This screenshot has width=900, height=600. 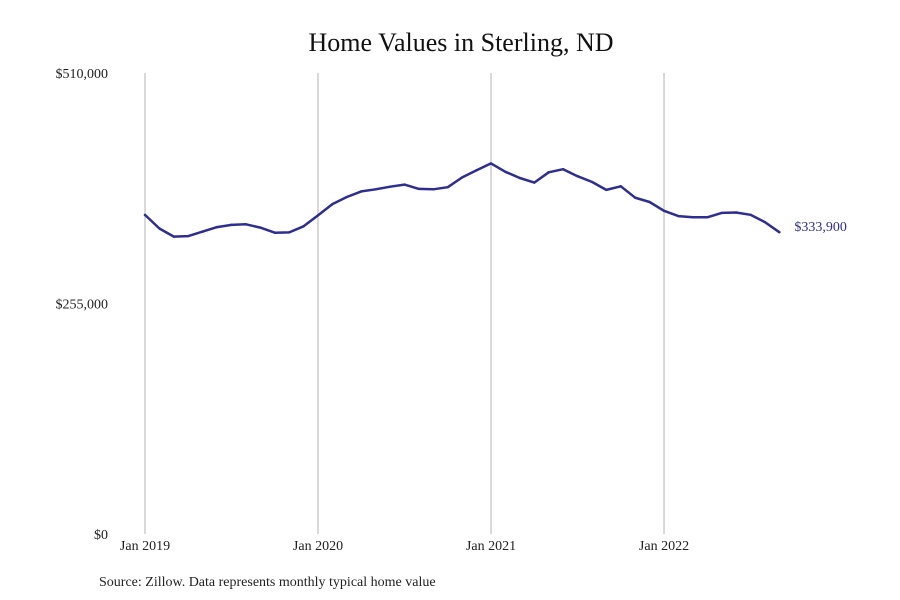 I want to click on x-tick-label: Jan 2020, so click(x=318, y=546).